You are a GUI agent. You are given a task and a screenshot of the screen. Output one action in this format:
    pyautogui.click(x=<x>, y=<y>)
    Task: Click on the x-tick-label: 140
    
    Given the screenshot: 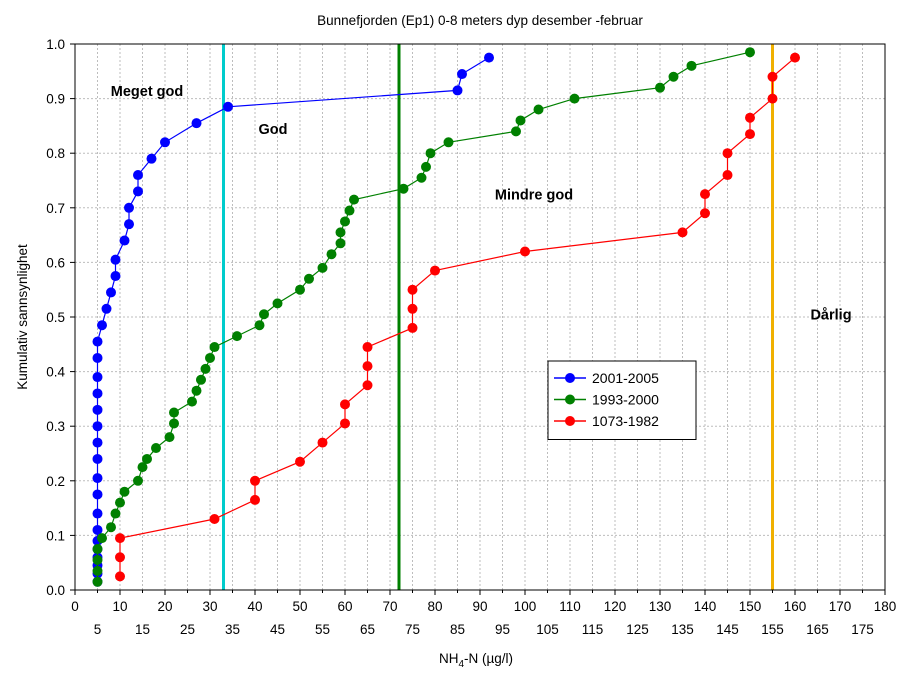 What is the action you would take?
    pyautogui.click(x=705, y=606)
    